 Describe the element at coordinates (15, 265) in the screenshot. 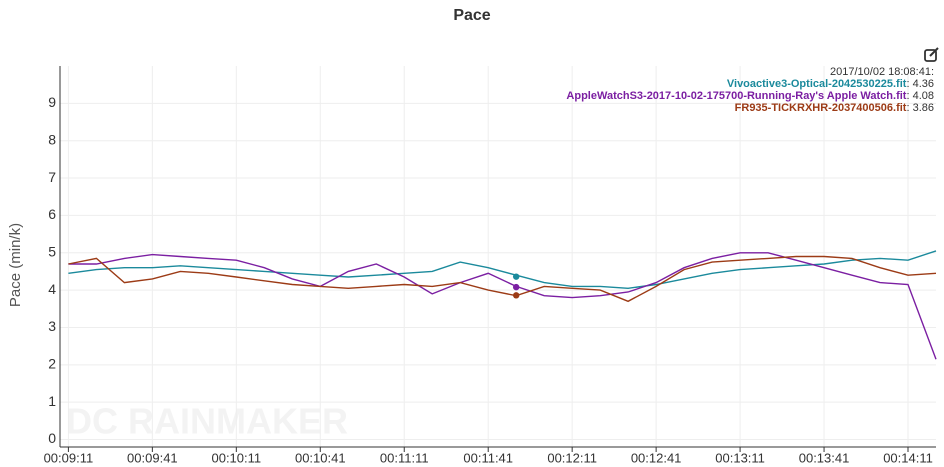

I see `y-axis-label: Pace (min/k)` at that location.